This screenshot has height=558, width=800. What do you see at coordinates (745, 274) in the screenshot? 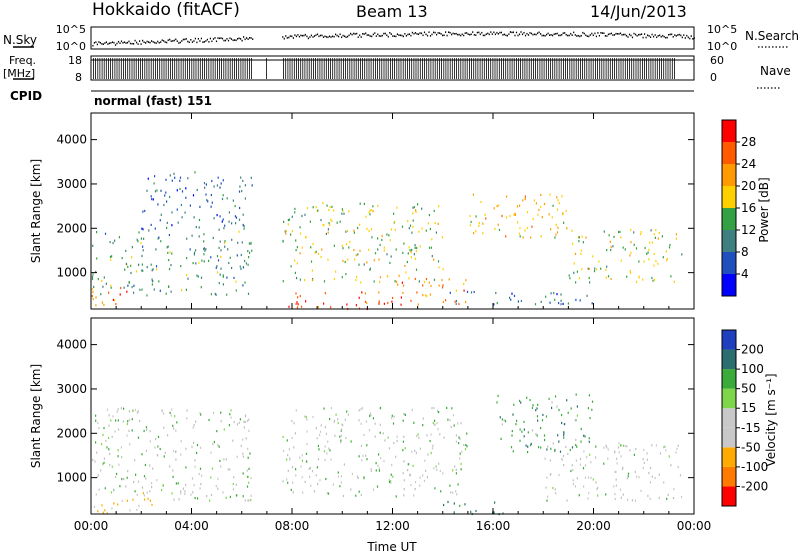
I see `colorbar-tick-label: 4` at bounding box center [745, 274].